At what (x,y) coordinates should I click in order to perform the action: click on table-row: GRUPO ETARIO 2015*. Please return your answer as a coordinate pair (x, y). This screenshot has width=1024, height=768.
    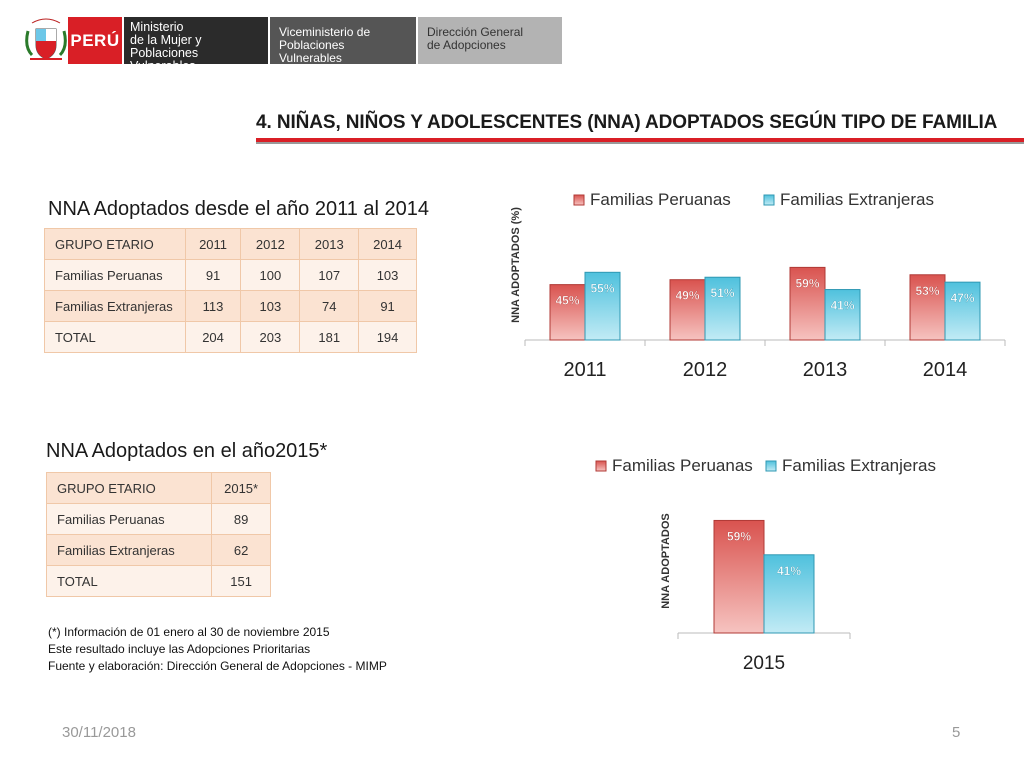
    Looking at the image, I should click on (158, 488).